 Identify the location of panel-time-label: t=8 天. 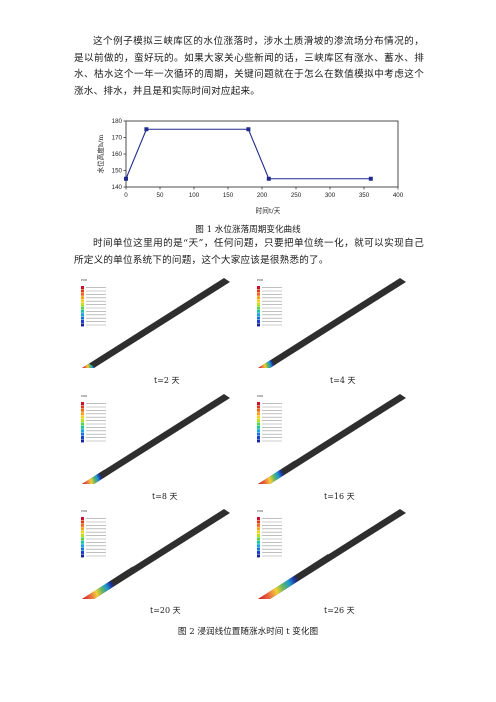
(165, 496).